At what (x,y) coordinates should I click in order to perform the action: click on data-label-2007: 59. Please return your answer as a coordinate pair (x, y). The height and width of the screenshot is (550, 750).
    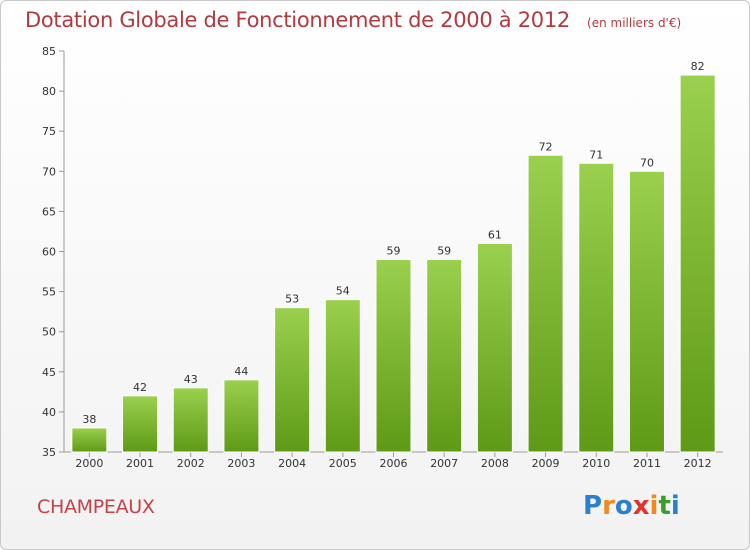
    Looking at the image, I should click on (444, 251).